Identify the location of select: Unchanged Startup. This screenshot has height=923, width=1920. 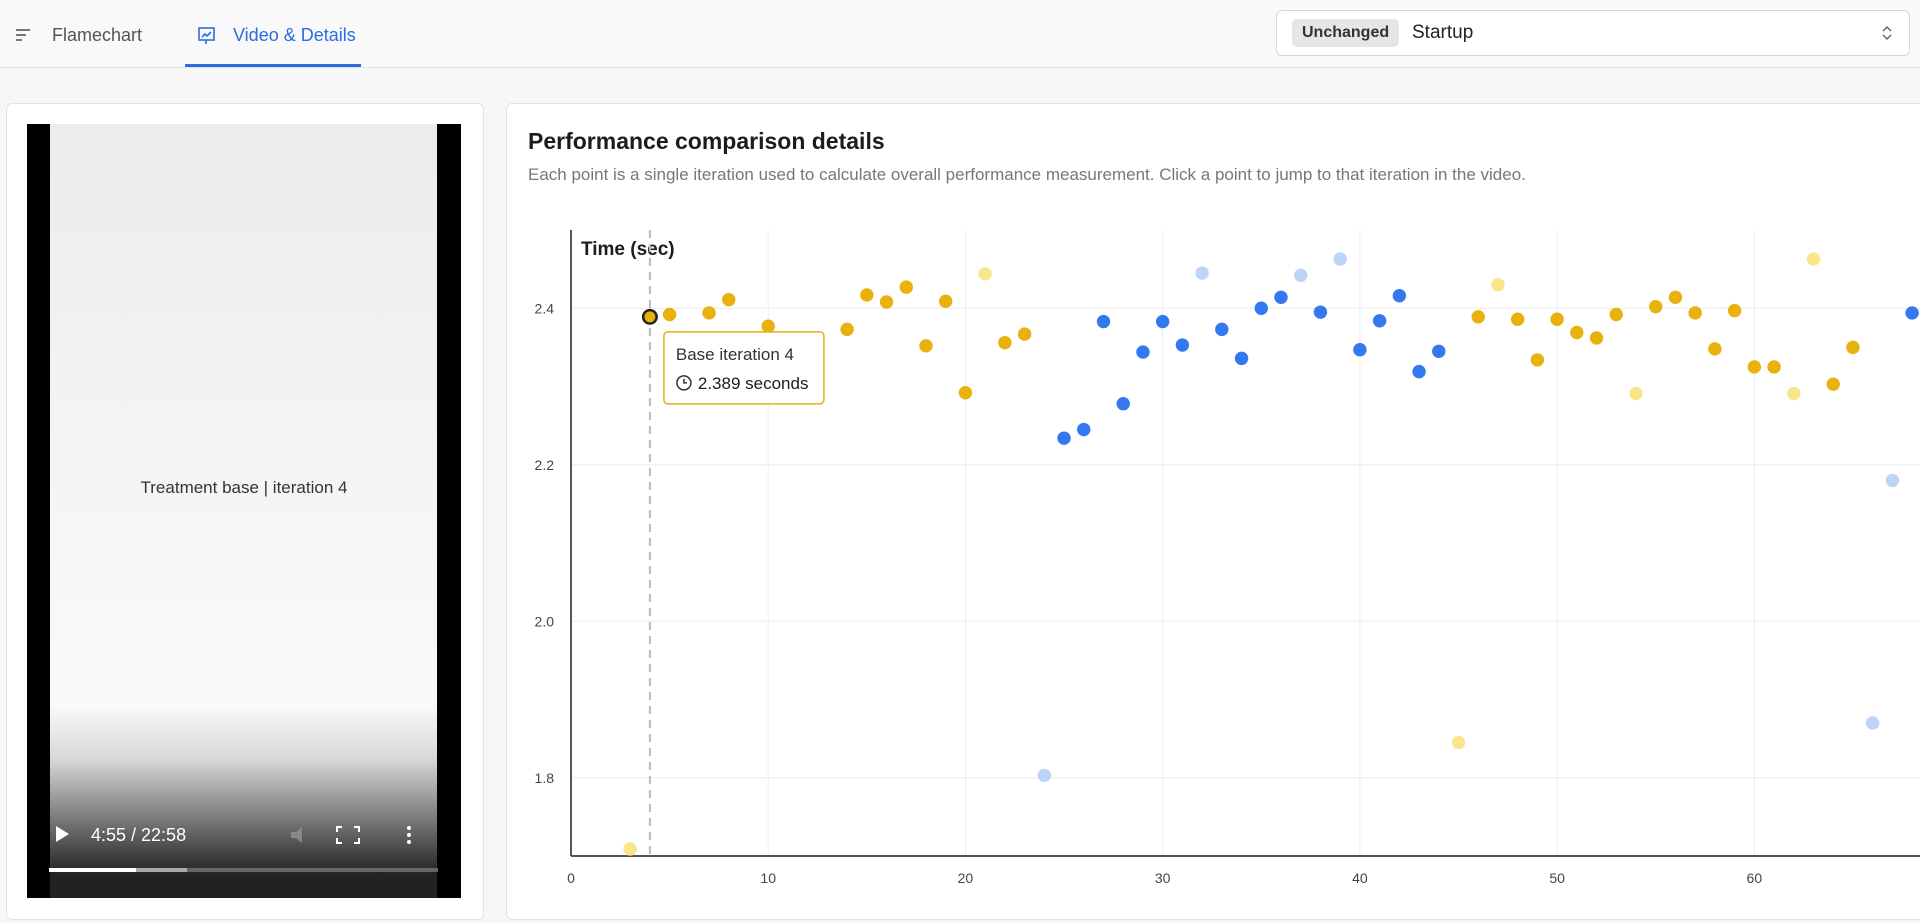
(1593, 33).